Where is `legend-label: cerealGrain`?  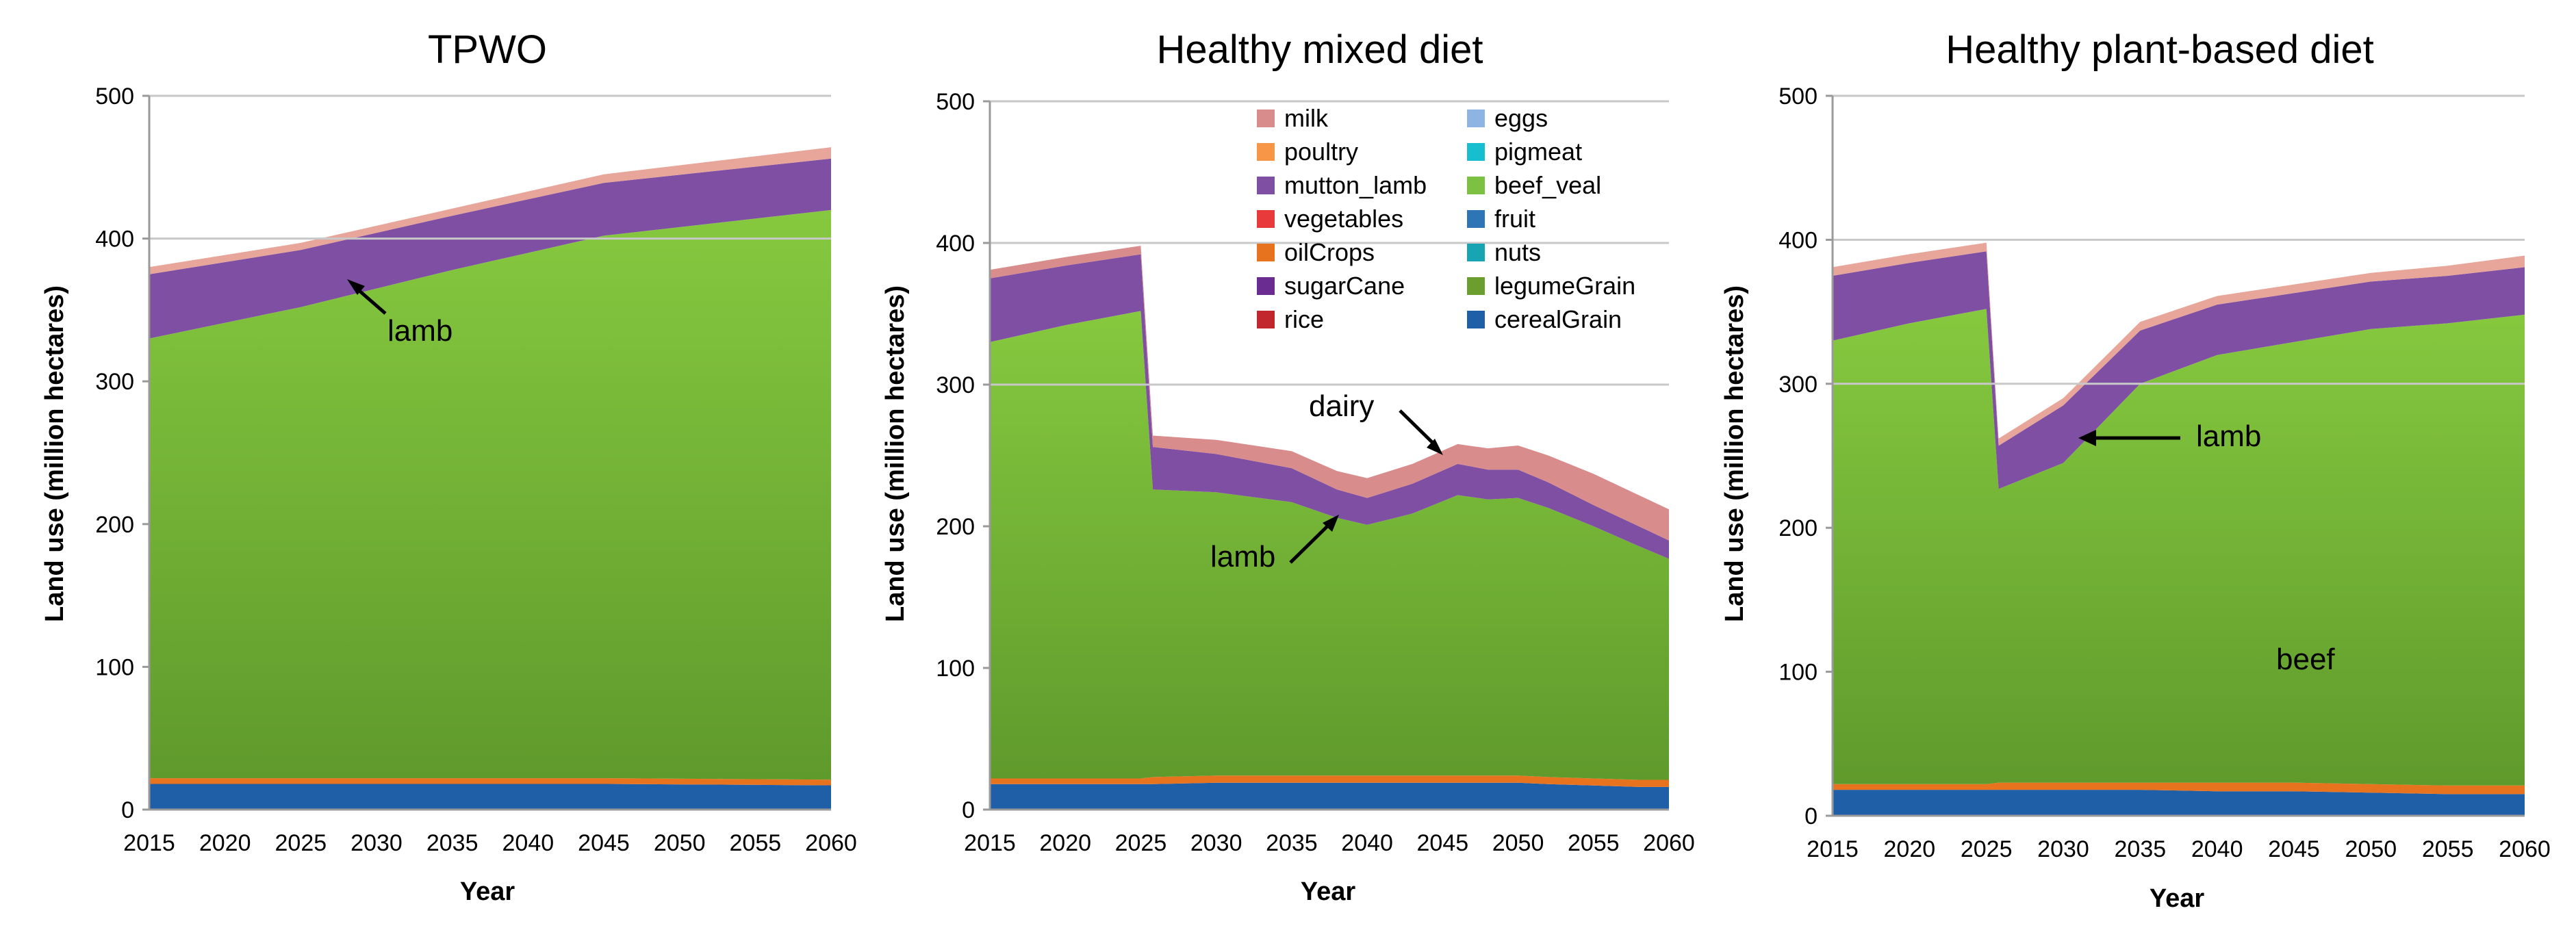 legend-label: cerealGrain is located at coordinates (1558, 319).